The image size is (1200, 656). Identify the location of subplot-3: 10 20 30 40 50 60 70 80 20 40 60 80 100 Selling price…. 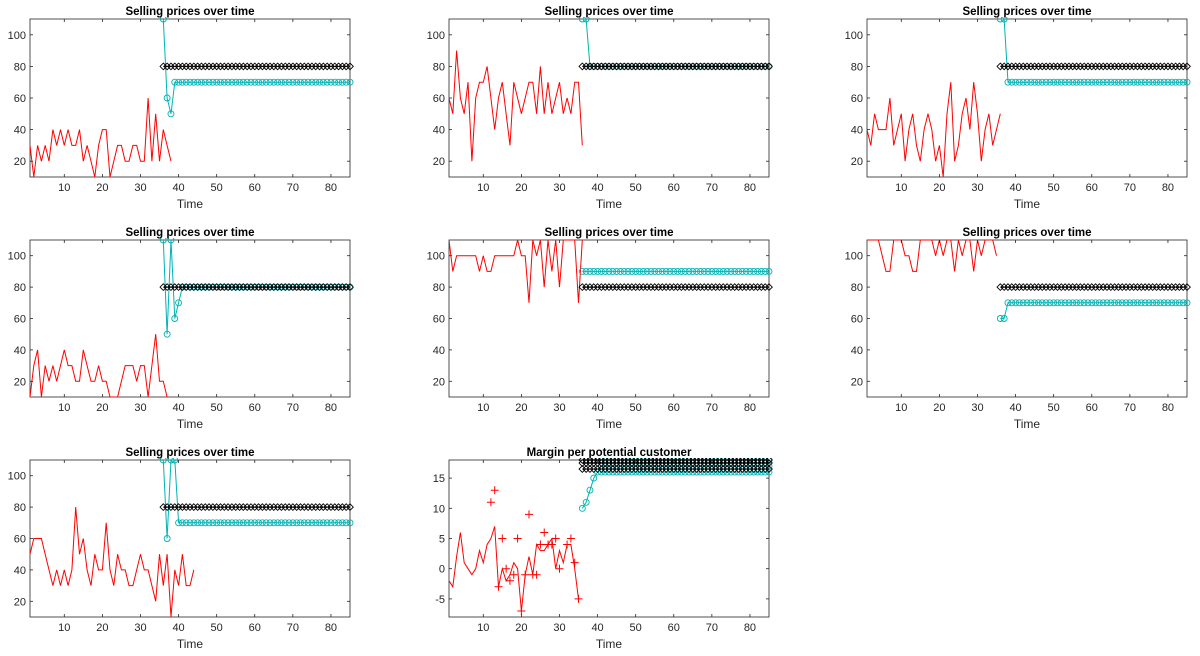
(1018, 108).